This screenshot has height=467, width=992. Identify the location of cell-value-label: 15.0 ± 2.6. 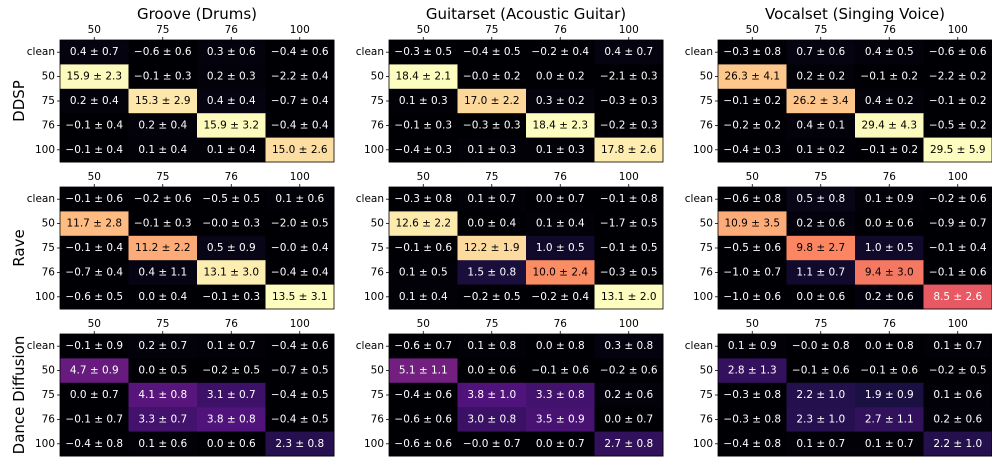
(300, 150).